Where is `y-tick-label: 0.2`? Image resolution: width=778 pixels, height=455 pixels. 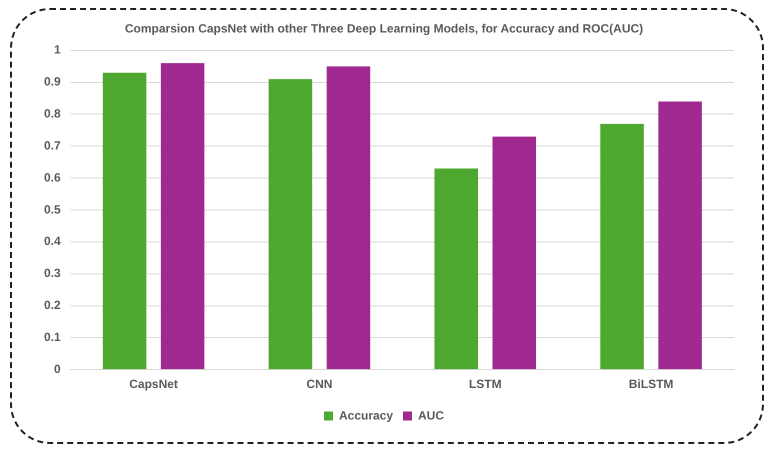 y-tick-label: 0.2 is located at coordinates (52, 305).